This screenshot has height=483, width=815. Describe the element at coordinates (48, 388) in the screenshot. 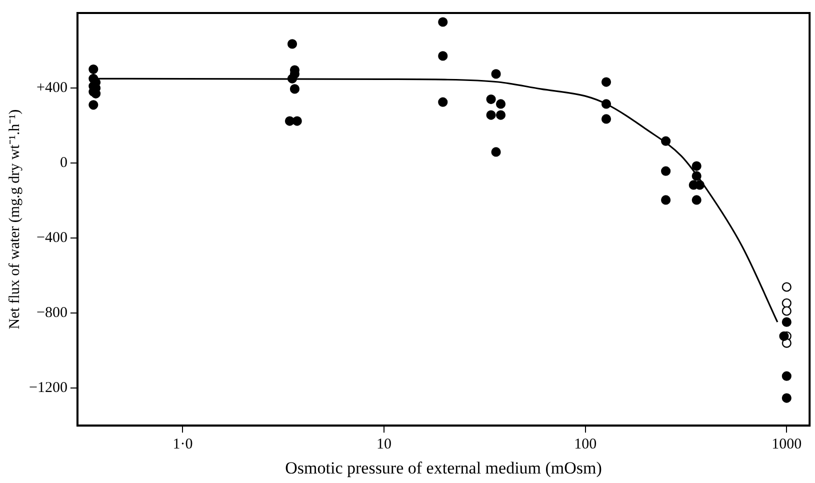

I see `y-tick-label: −1200` at that location.